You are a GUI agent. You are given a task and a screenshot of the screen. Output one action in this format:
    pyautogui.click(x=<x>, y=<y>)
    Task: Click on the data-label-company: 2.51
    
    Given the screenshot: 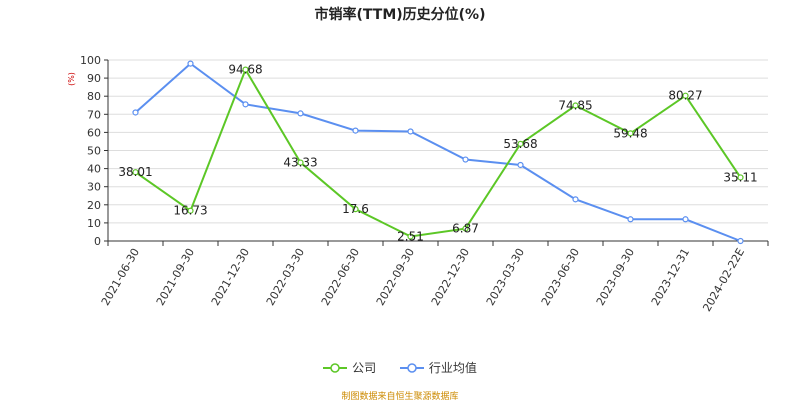 What is the action you would take?
    pyautogui.click(x=410, y=236)
    